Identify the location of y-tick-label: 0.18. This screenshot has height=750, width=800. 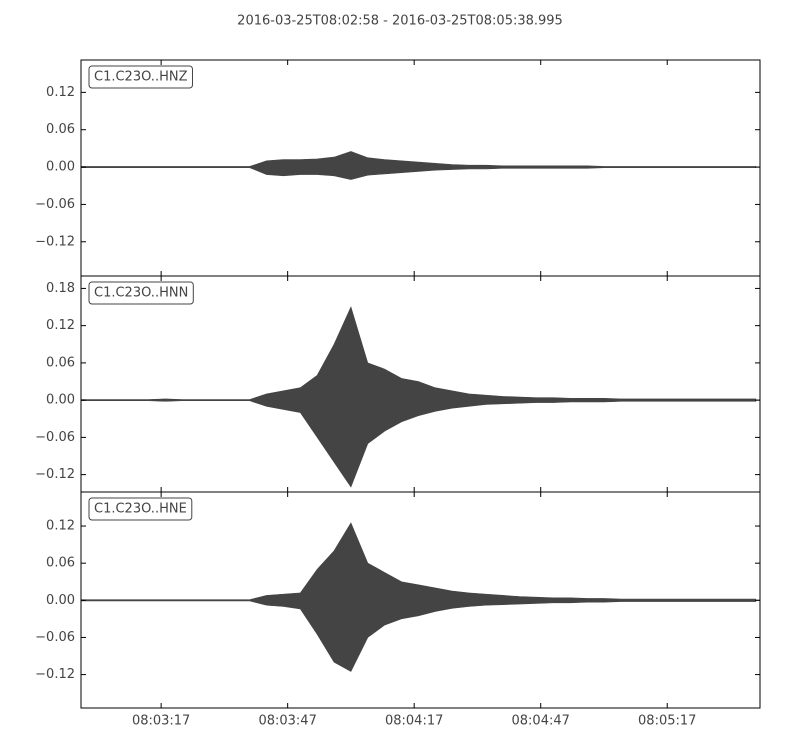
(60, 288).